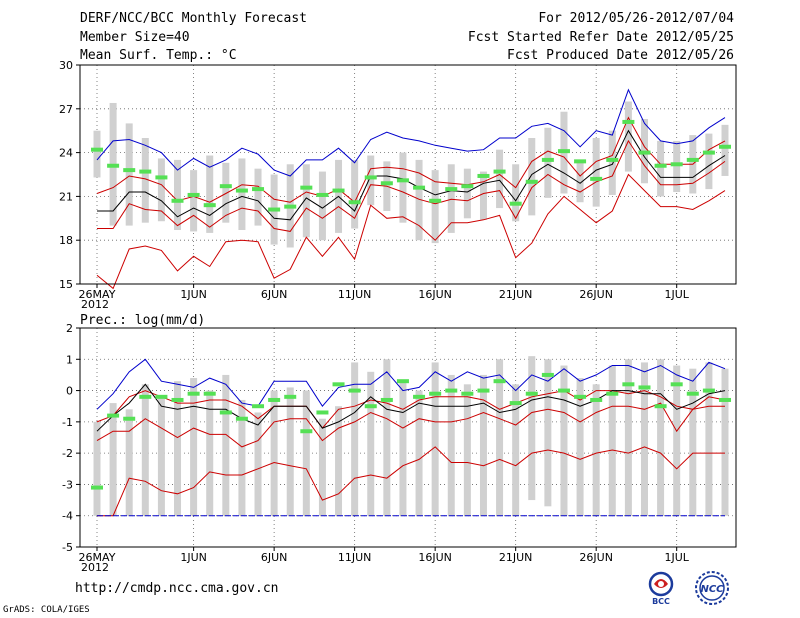 Image resolution: width=800 pixels, height=618 pixels. What do you see at coordinates (95, 567) in the screenshot?
I see `x-tick-year-label: 2012` at bounding box center [95, 567].